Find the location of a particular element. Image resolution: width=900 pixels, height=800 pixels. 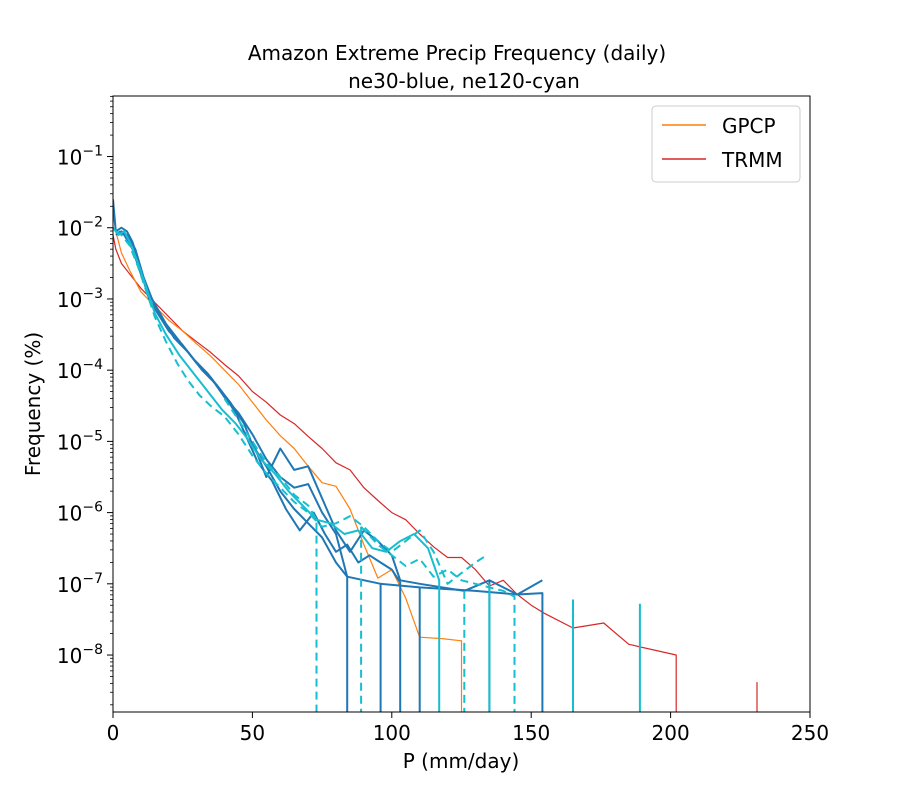

x-tick-label: 0 is located at coordinates (113, 733).